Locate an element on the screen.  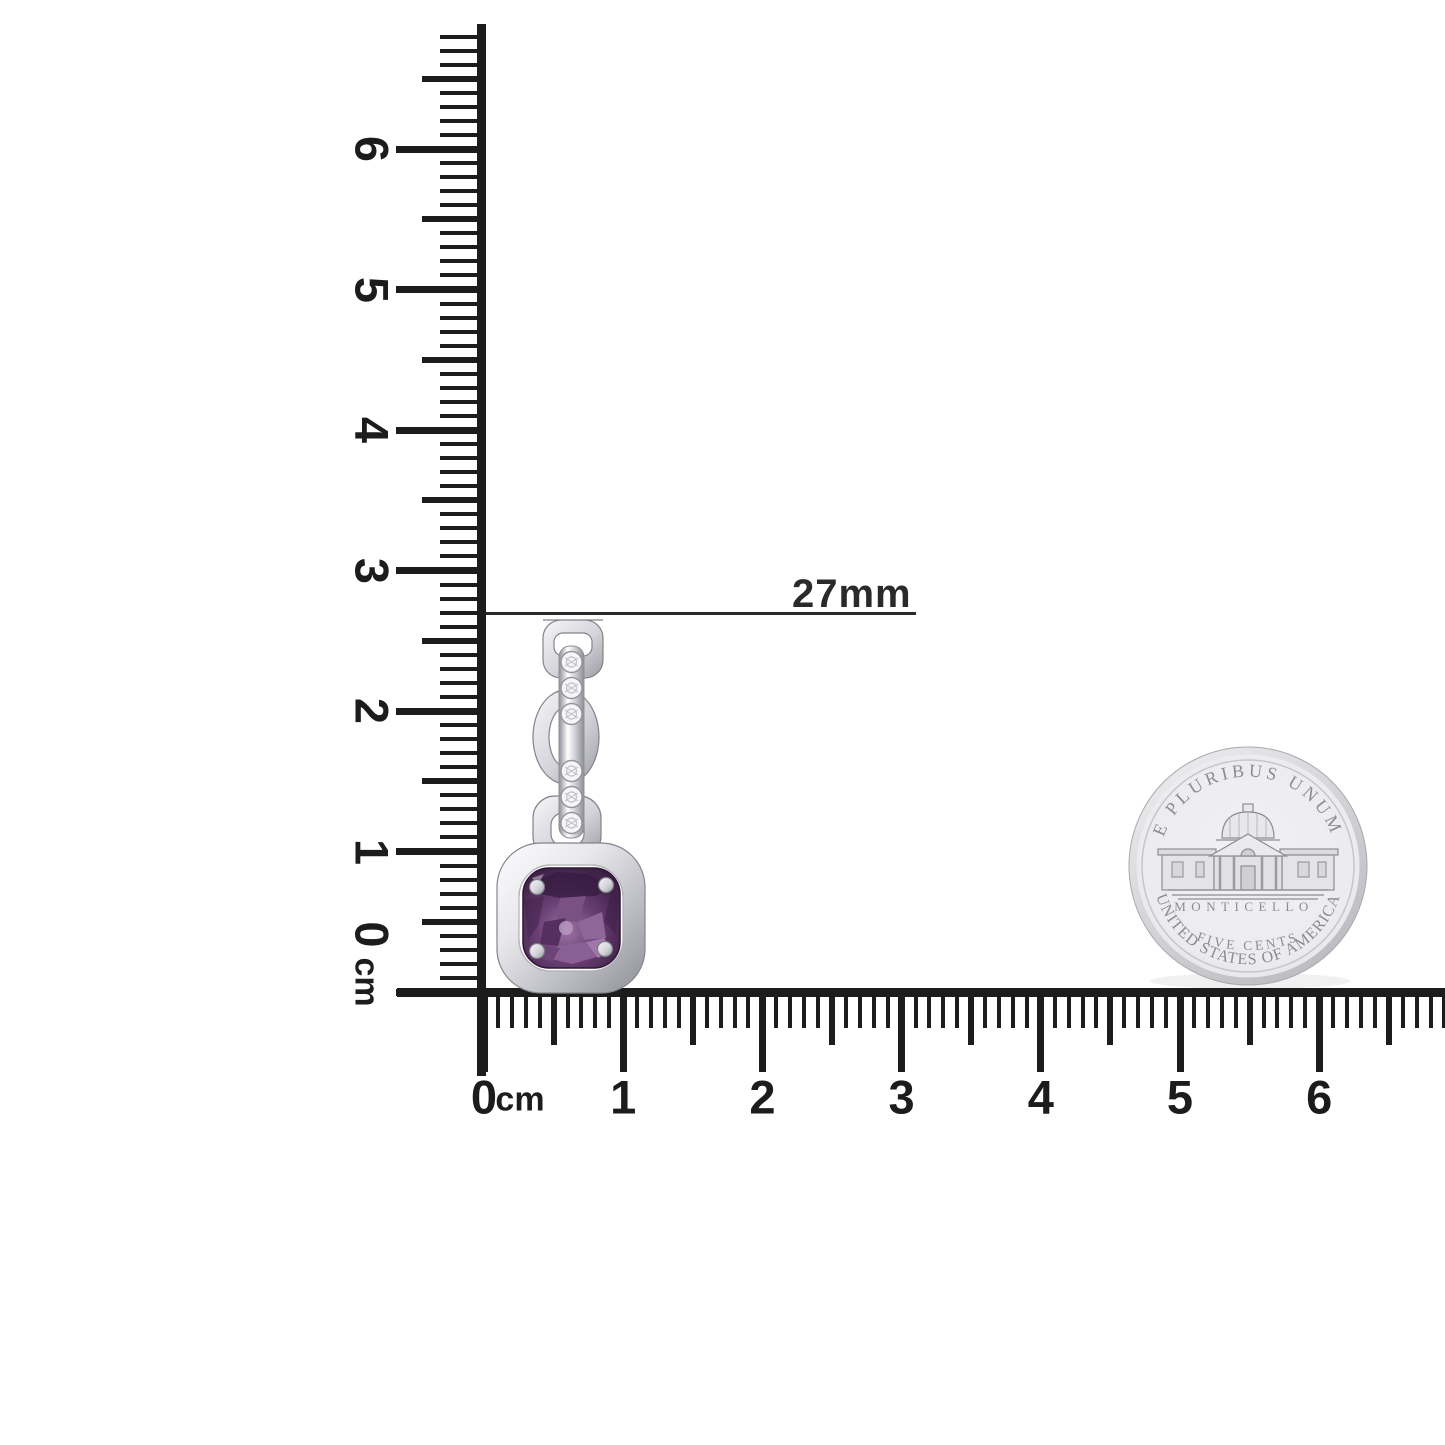
monticello-building is located at coordinates (1248, 851).